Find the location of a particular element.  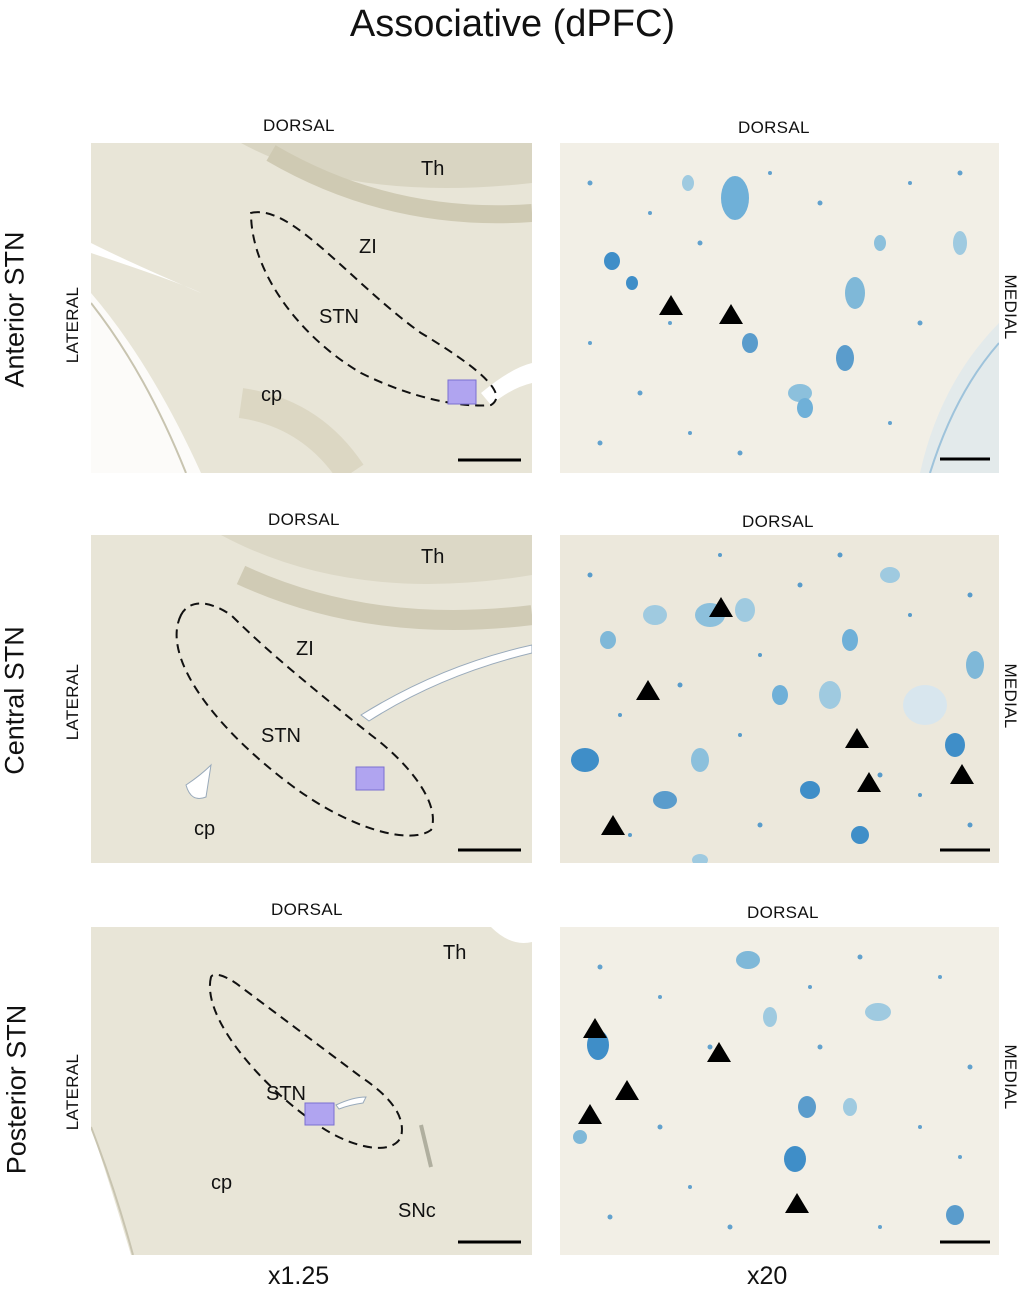

region-zi-2: ZI is located at coordinates (305, 649).